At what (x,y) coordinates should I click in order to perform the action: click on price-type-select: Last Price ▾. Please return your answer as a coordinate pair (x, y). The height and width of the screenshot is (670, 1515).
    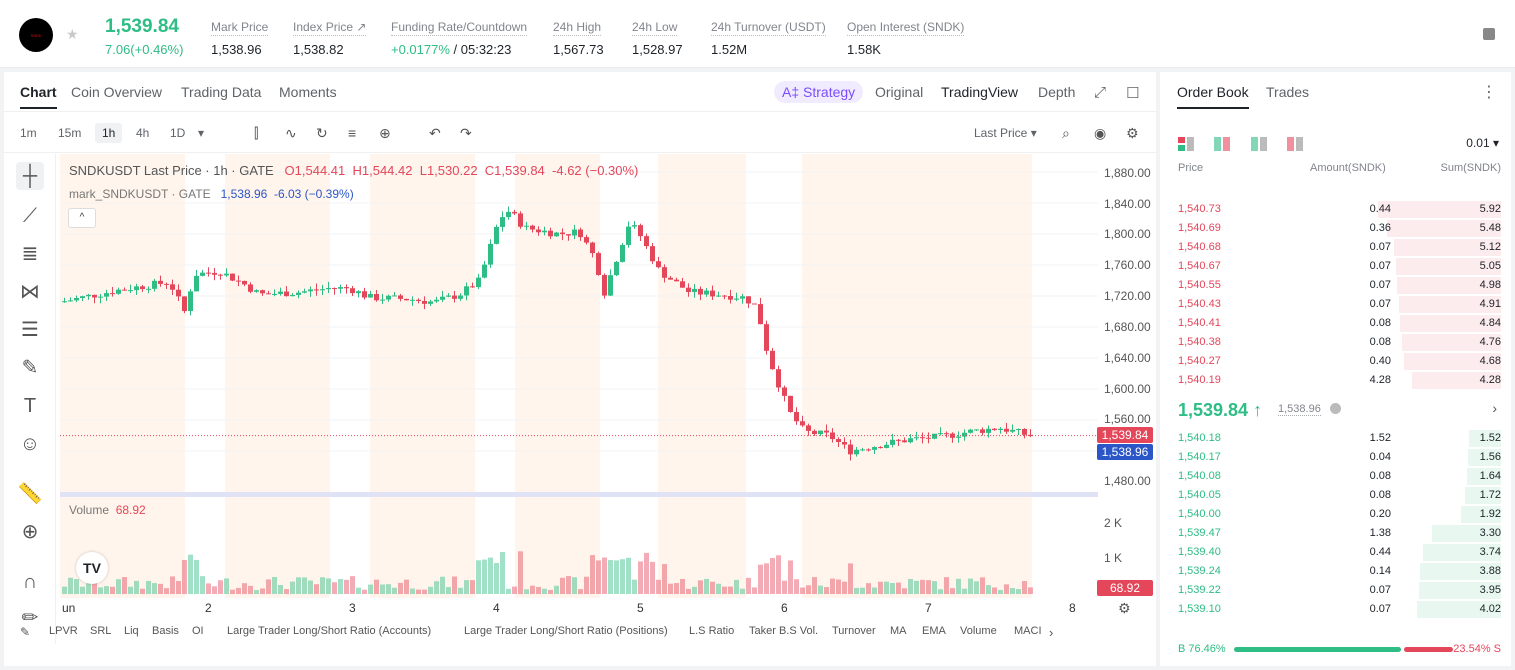
    Looking at the image, I should click on (1005, 133).